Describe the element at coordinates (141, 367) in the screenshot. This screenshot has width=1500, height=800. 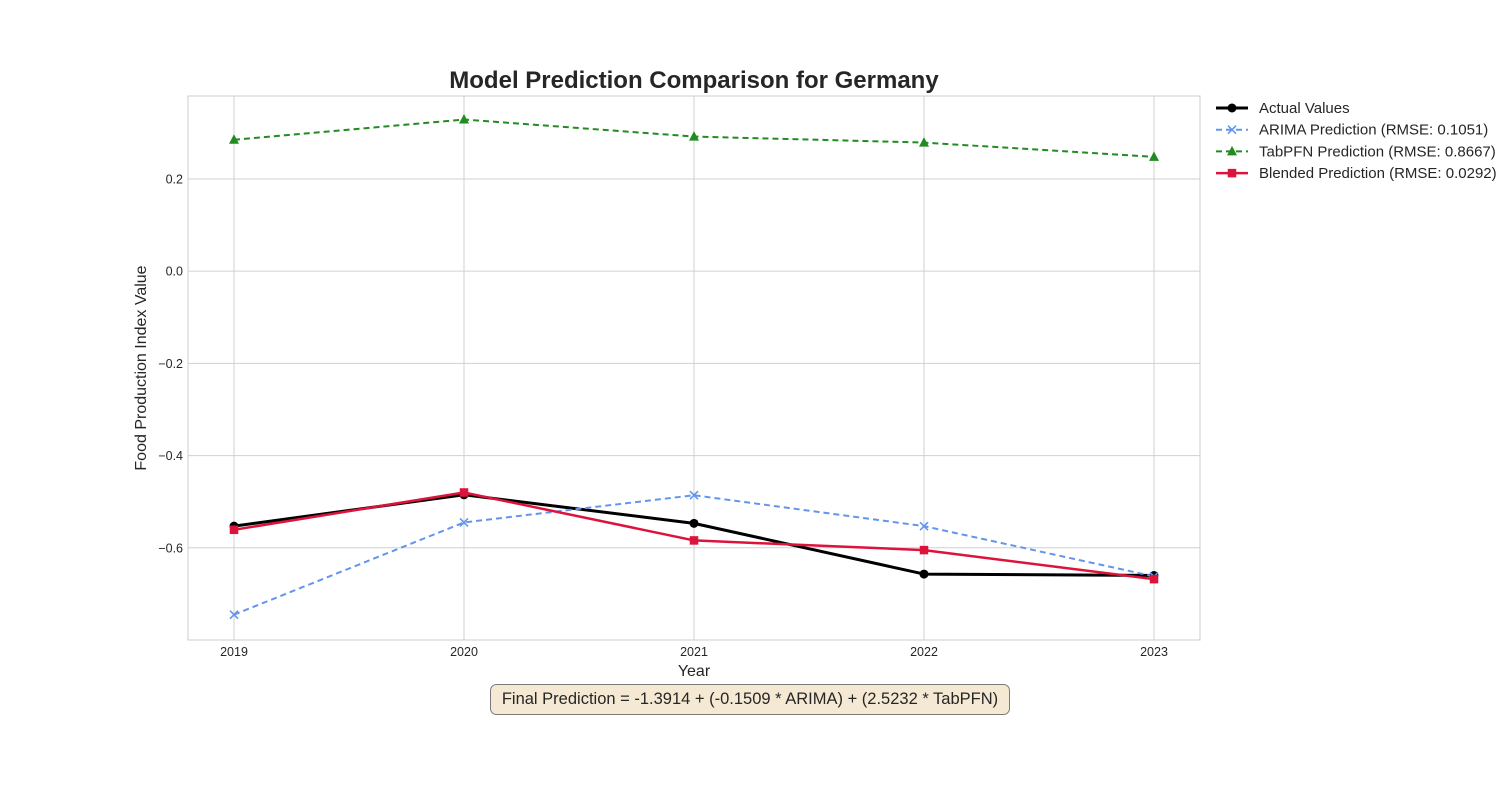
I see `y-axis-label: Food Production Index Value` at that location.